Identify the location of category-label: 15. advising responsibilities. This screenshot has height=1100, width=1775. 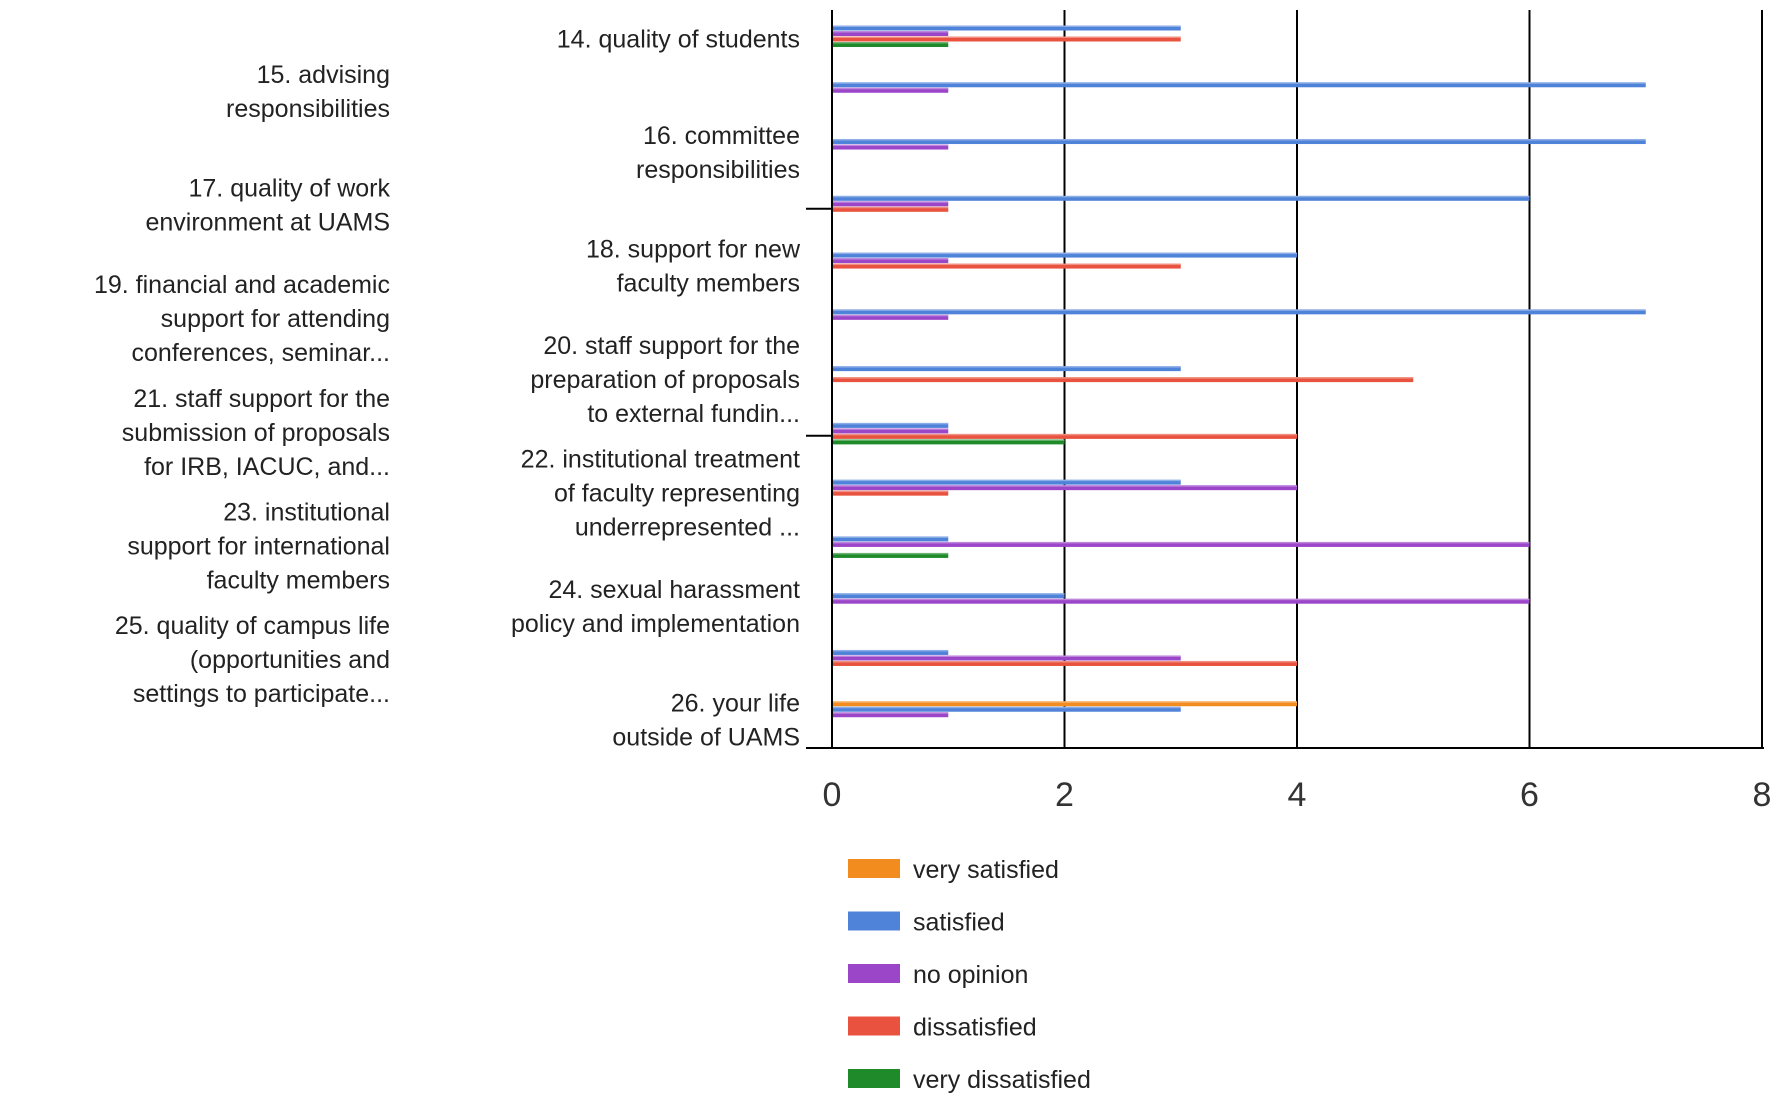
(308, 92).